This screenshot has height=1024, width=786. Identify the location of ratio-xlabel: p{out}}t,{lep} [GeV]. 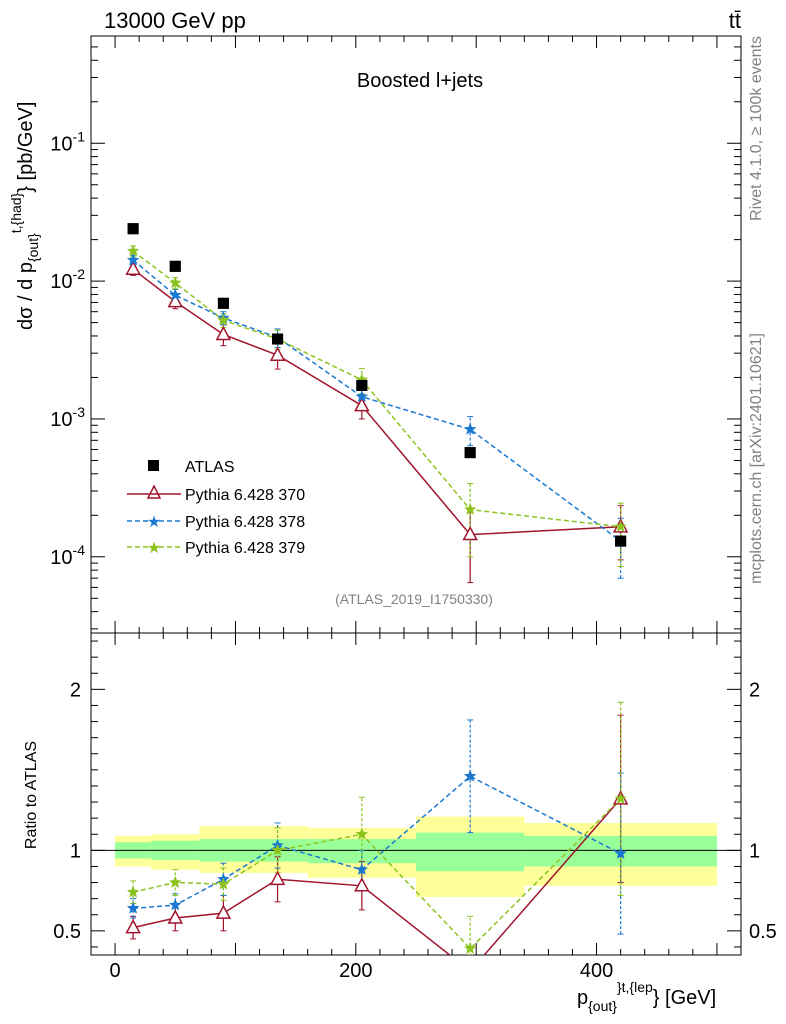
(646, 996).